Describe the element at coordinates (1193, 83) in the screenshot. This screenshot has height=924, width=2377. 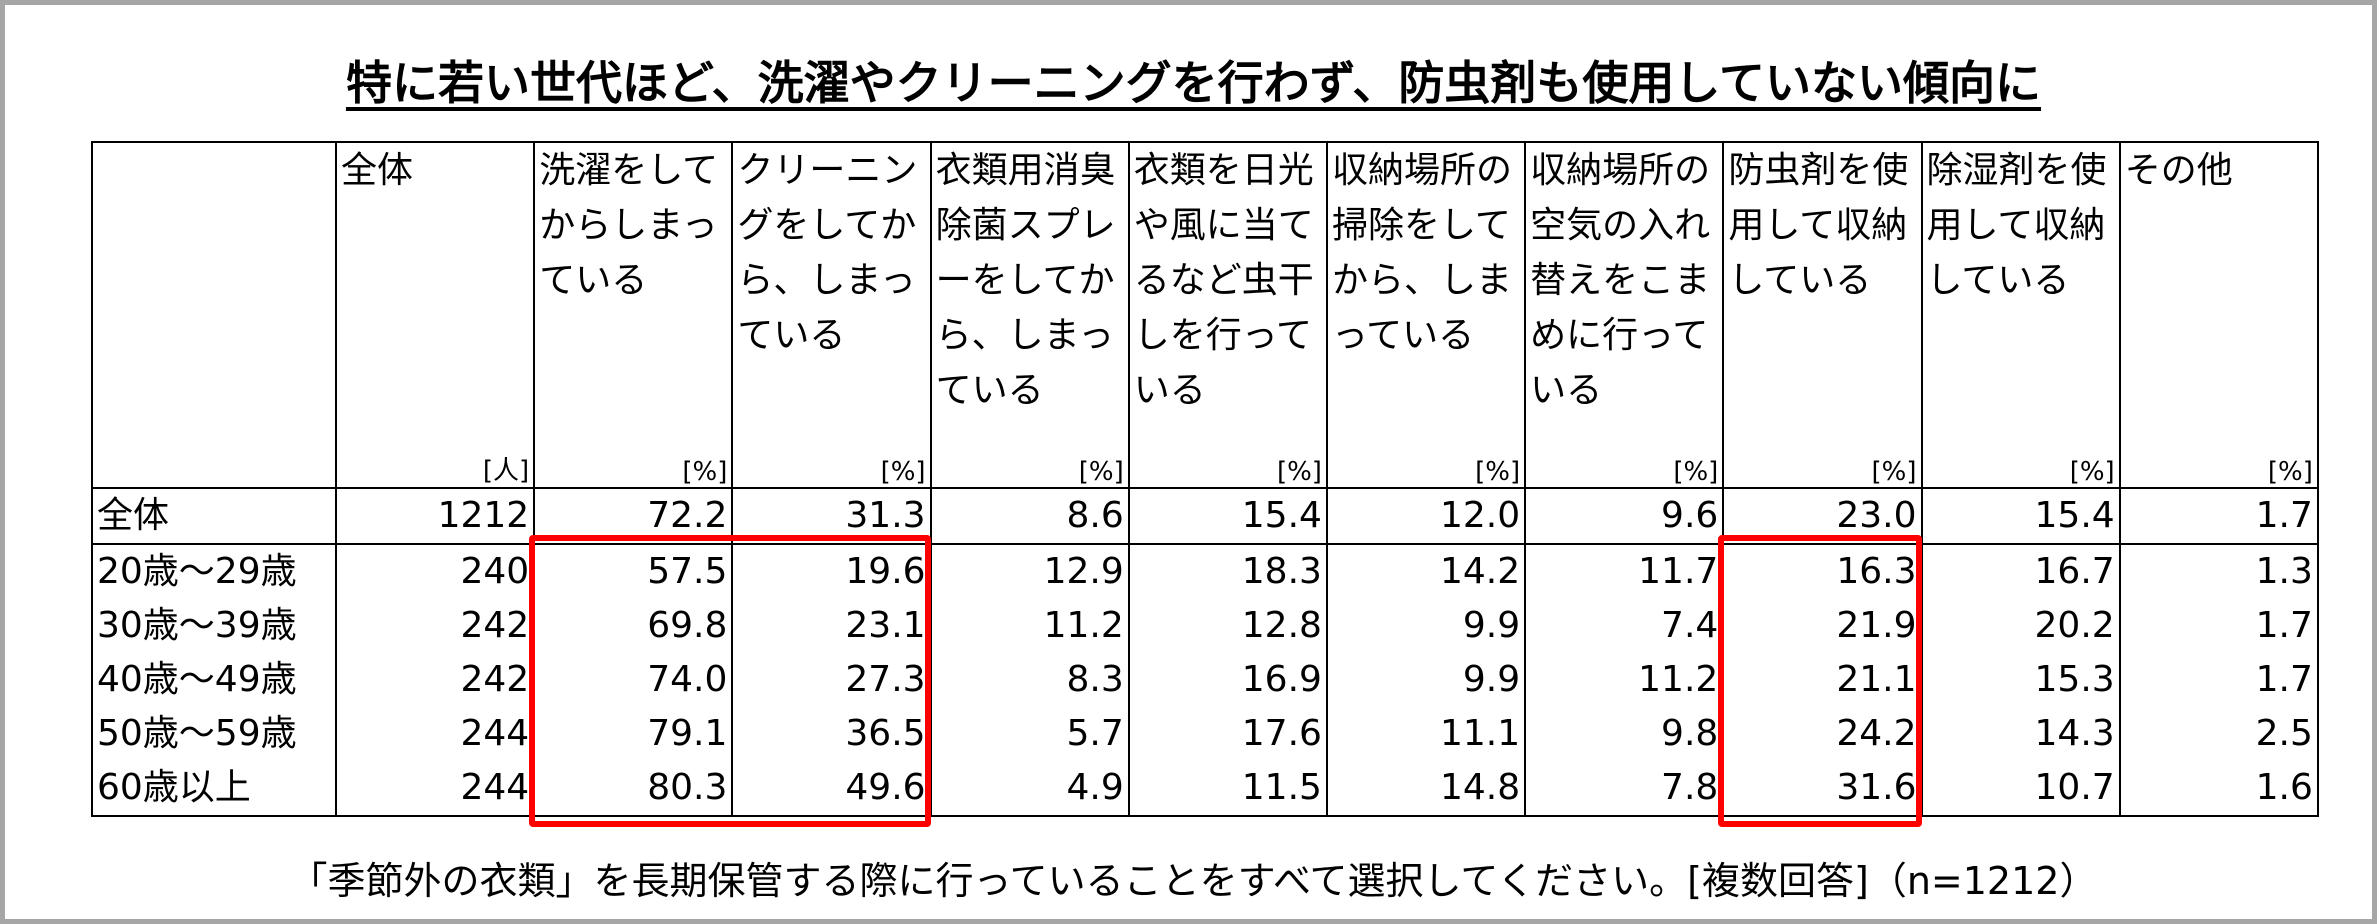
I see `title: 特に若い世代ほど、洗濯やクリーニングを行わず、防虫剤も使用していない傾向に` at that location.